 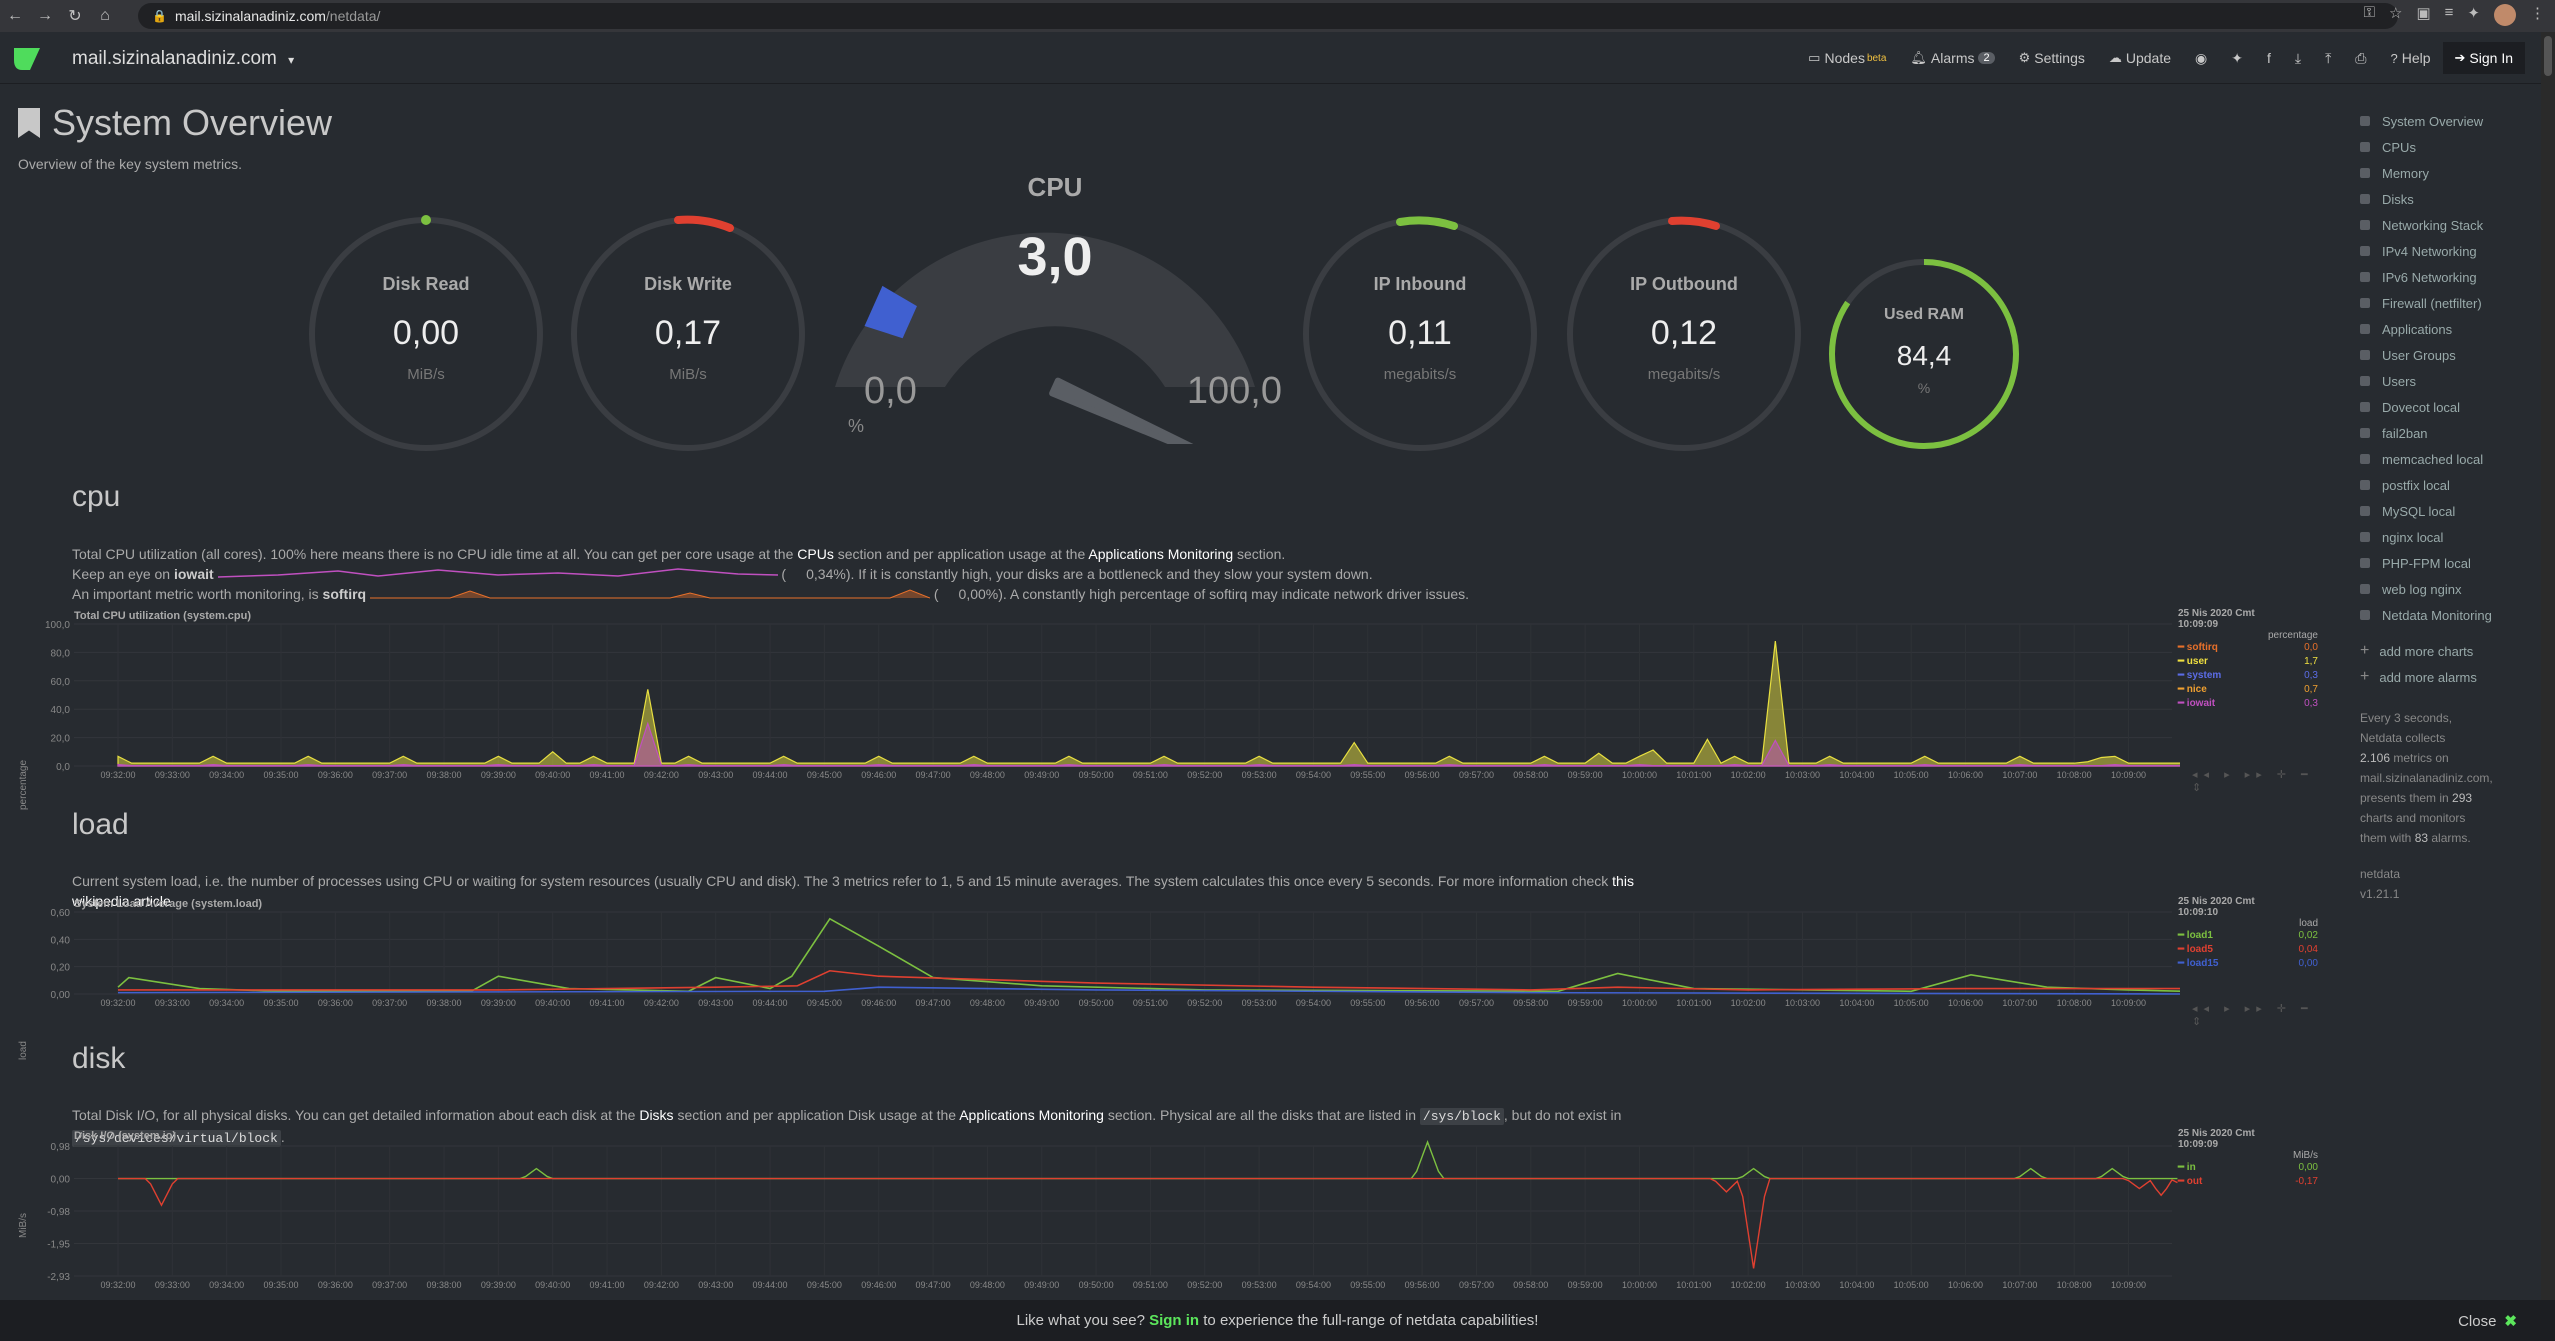 What do you see at coordinates (853, 891) in the screenshot?
I see `wikipedia-link: this wikipedia article` at bounding box center [853, 891].